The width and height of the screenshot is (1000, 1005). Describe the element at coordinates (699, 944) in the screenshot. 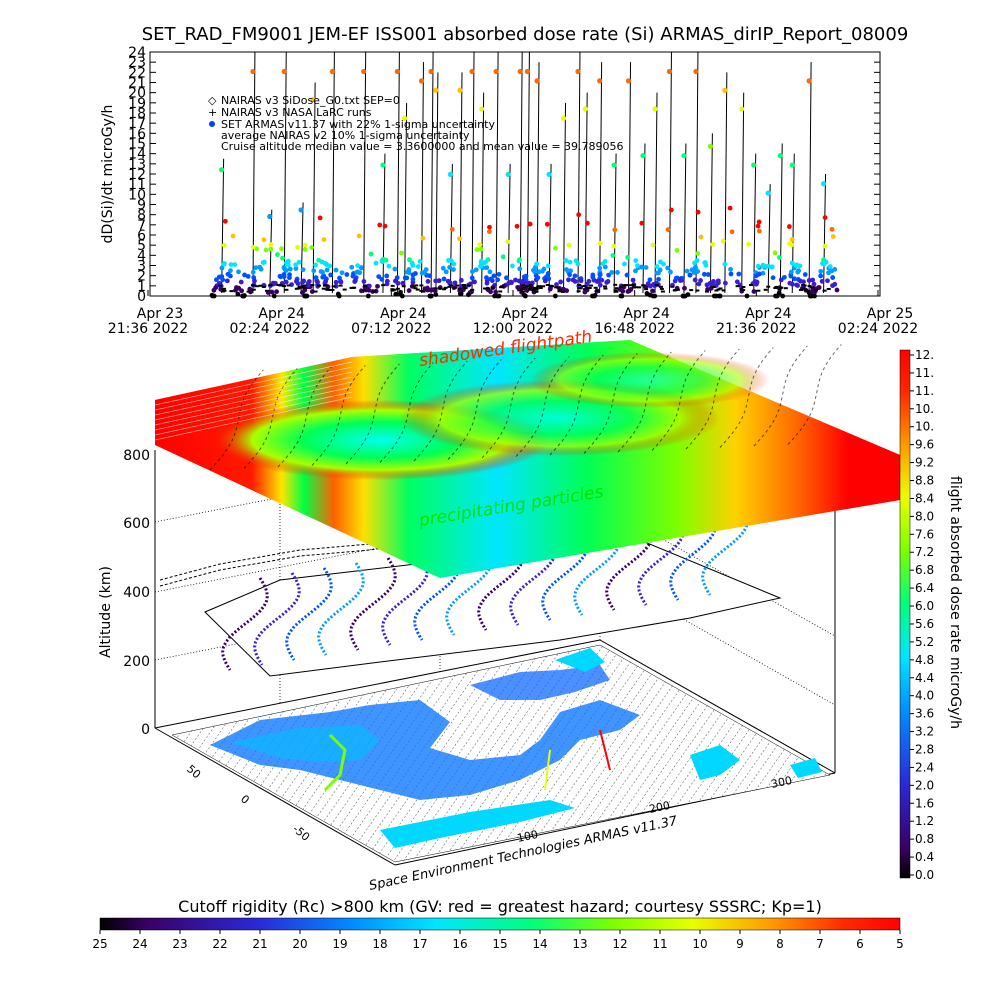

I see `bottom-colorbar-tick-label: 10` at that location.